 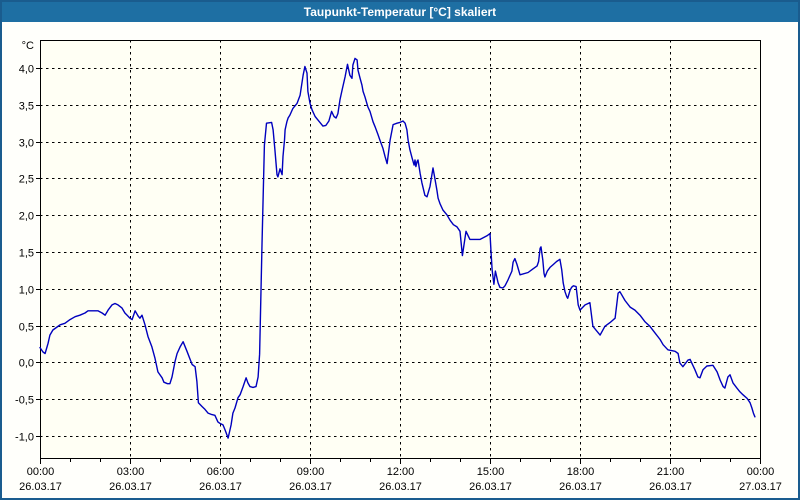 I want to click on y-tick-label: 1,0, so click(x=26, y=291).